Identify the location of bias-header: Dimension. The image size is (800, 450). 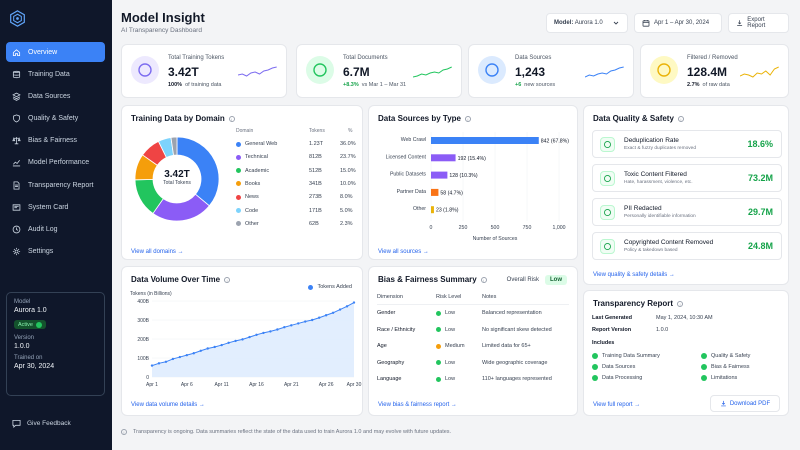
(390, 297).